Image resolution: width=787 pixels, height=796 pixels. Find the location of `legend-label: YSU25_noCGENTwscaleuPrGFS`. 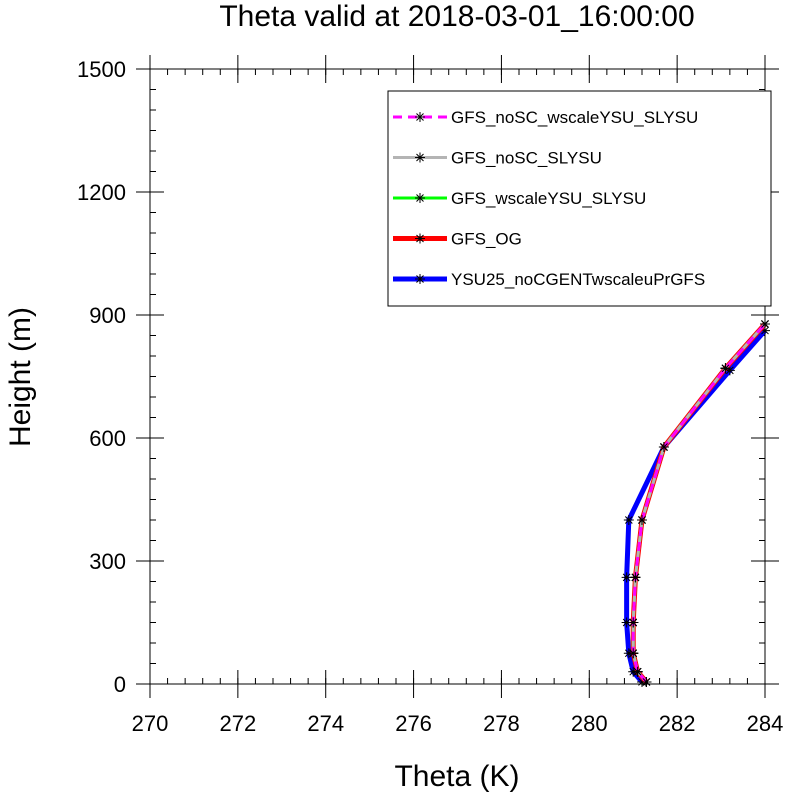

legend-label: YSU25_noCGENTwscaleuPrGFS is located at coordinates (578, 279).